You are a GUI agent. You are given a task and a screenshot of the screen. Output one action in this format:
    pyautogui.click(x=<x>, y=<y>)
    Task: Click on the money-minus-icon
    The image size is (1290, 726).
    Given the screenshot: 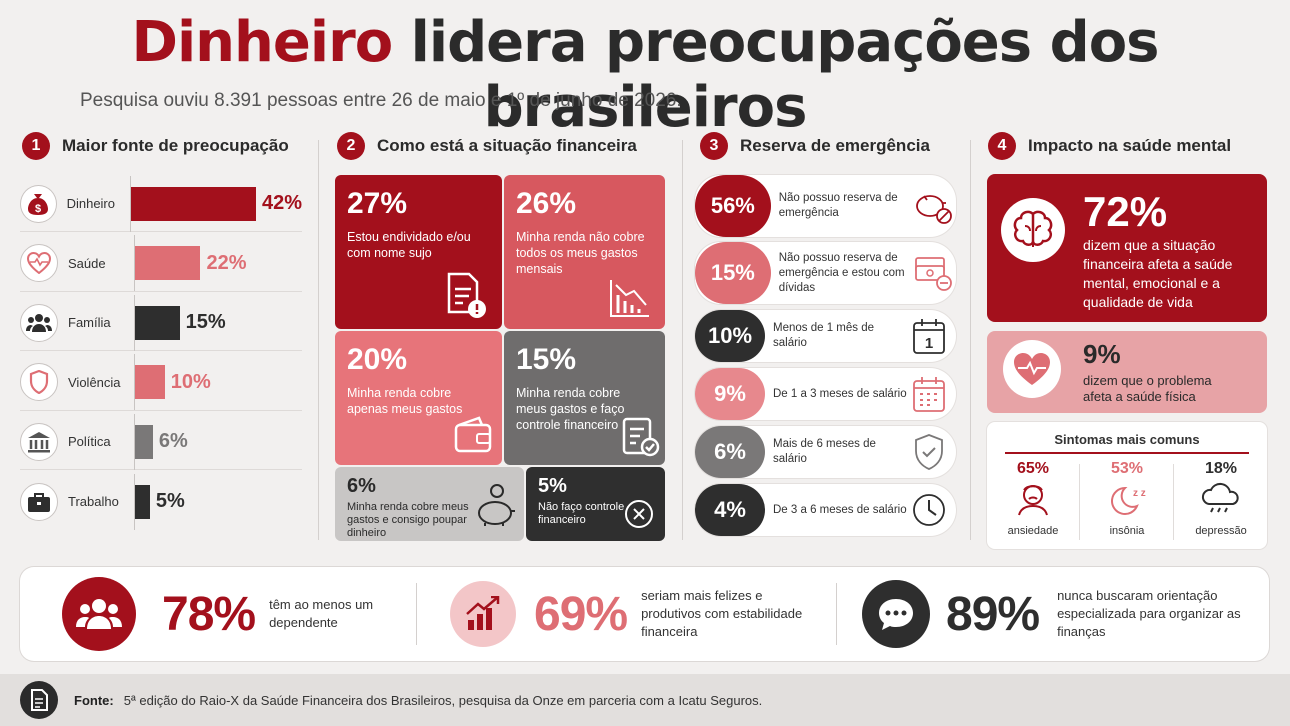 What is the action you would take?
    pyautogui.click(x=934, y=273)
    